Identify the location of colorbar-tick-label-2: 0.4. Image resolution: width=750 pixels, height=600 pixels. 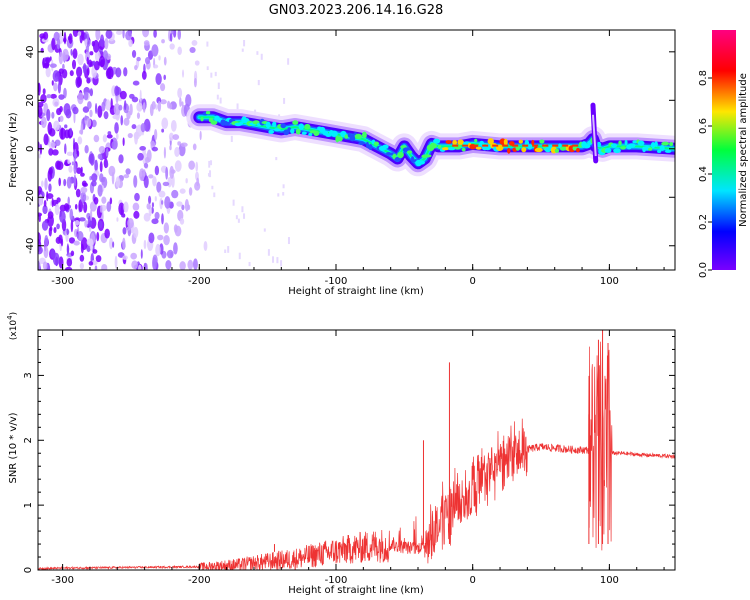
(703, 174).